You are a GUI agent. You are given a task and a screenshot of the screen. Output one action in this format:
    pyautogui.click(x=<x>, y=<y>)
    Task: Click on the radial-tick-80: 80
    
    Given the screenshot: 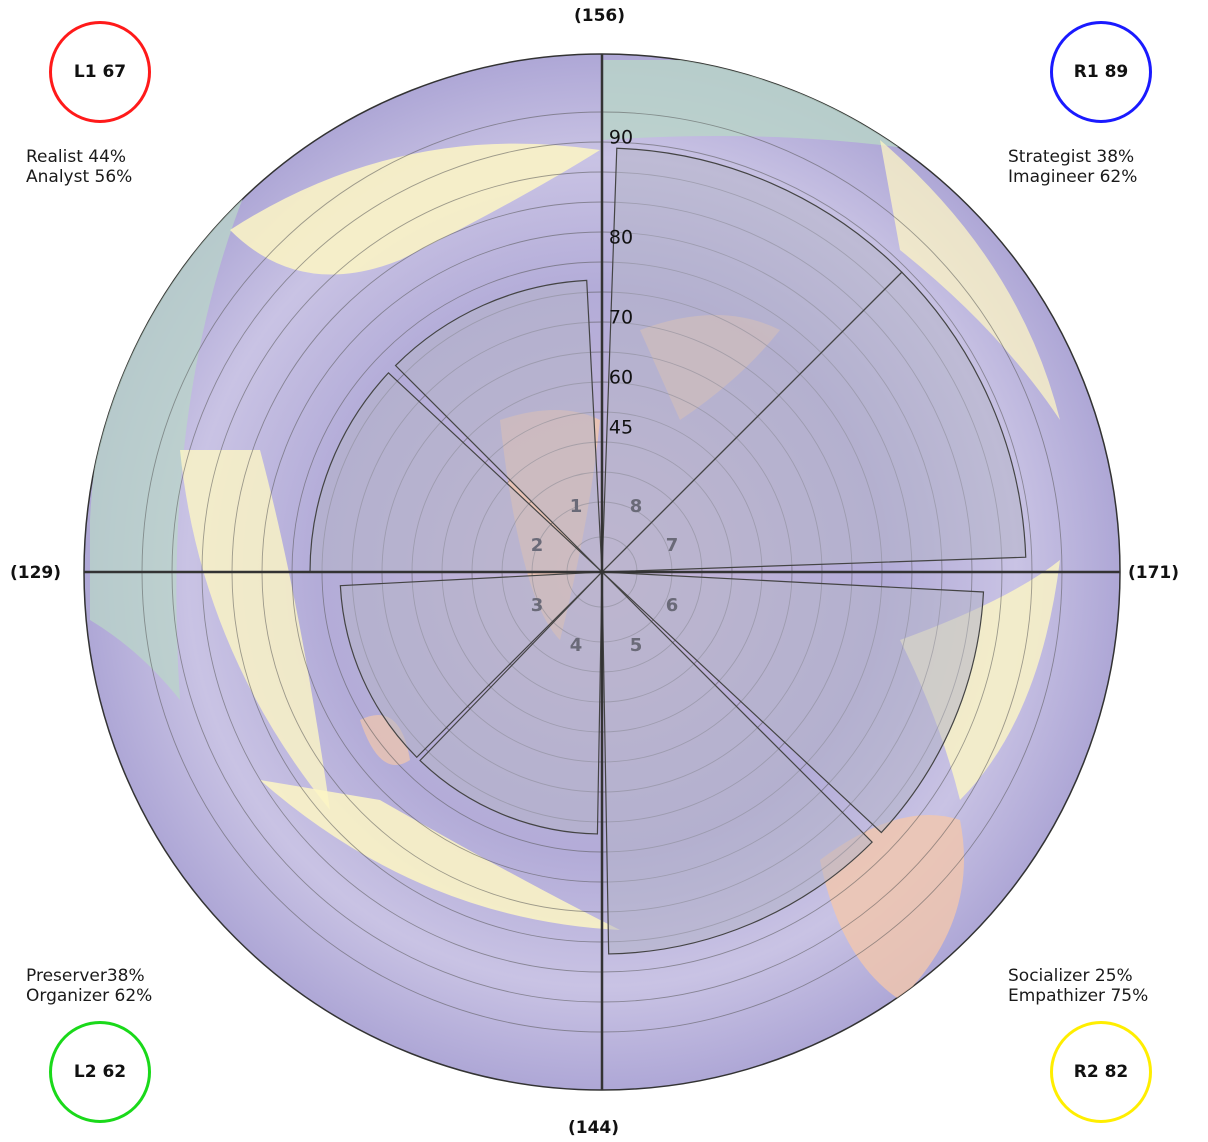 What is the action you would take?
    pyautogui.click(x=621, y=238)
    